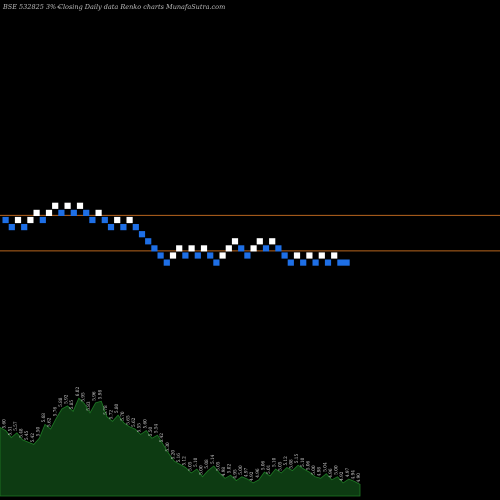 The height and width of the screenshot is (500, 500). I want to click on price-area-value-label: 5.96, so click(94, 396).